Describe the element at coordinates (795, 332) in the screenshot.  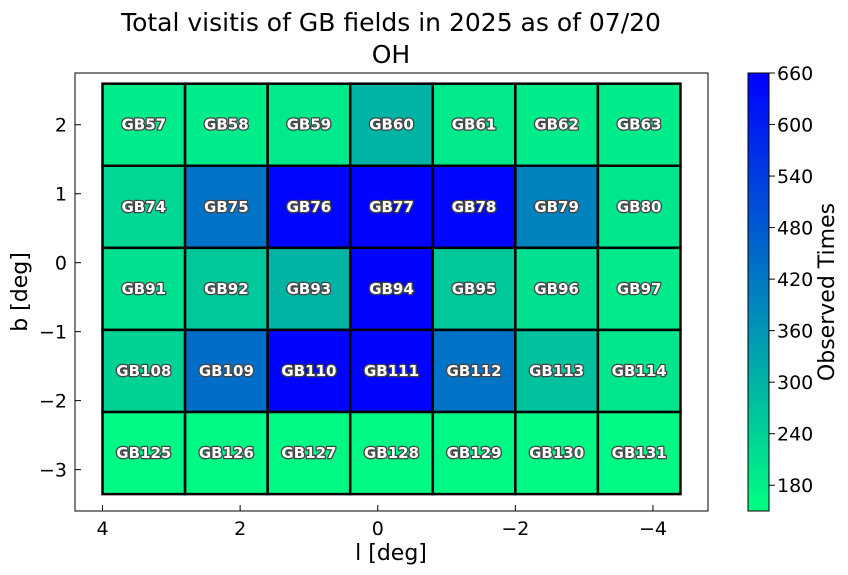
I see `colorbar-tick-label: 360` at that location.